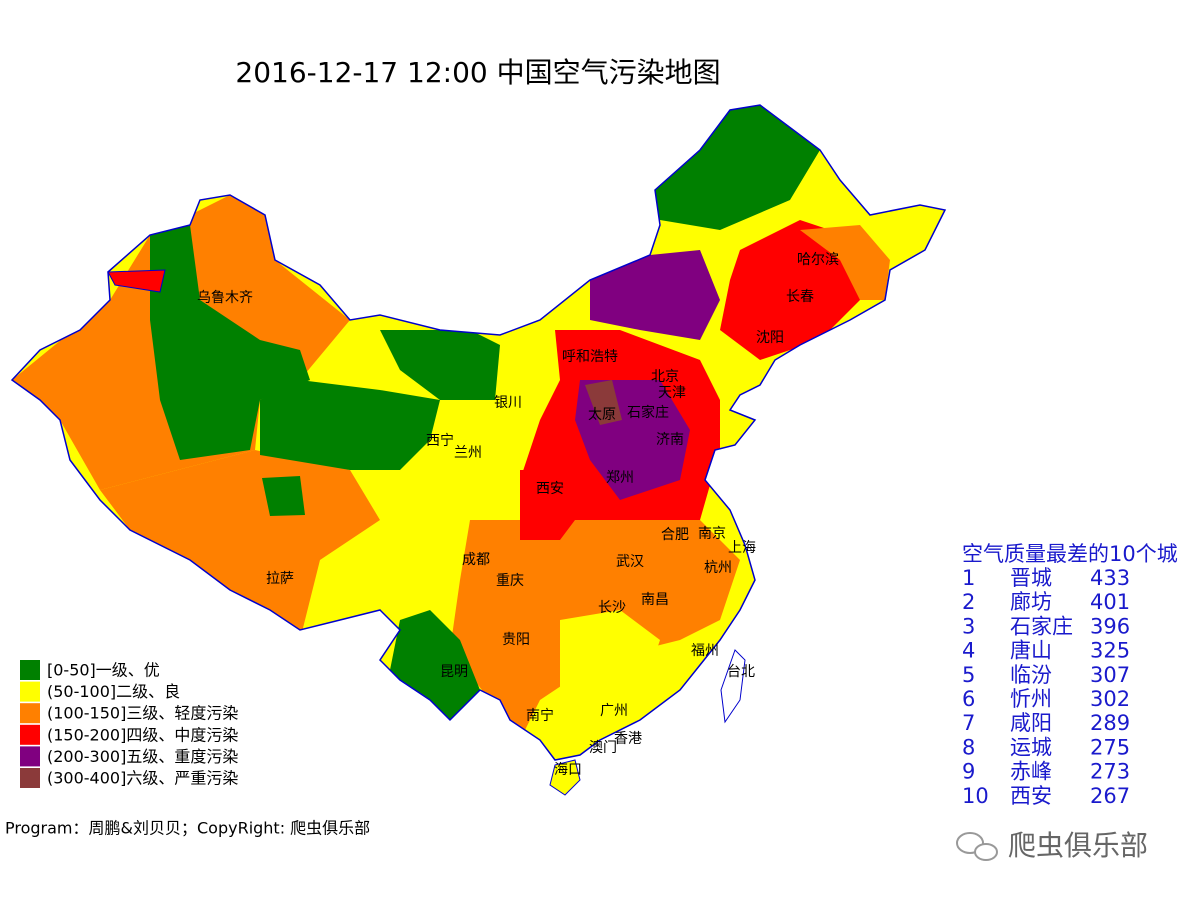 This screenshot has height=900, width=1200. Describe the element at coordinates (142, 778) in the screenshot. I see `legend-label: (300-400]六级、严重污染` at that location.